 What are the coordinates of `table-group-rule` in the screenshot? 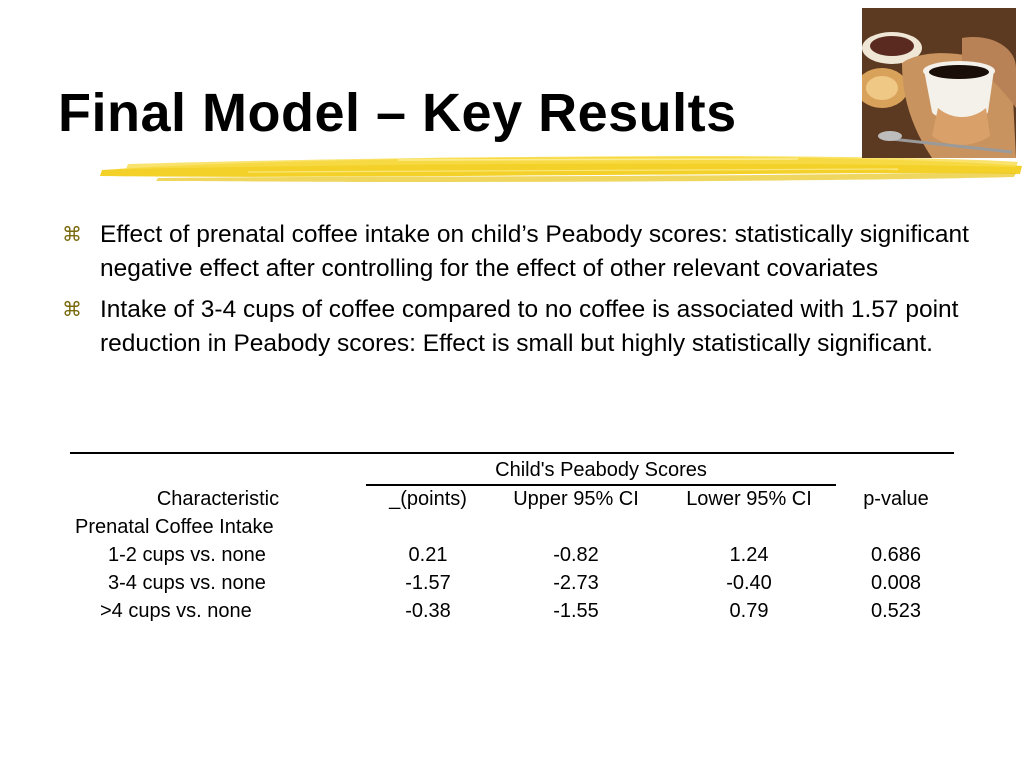 It's located at (601, 485).